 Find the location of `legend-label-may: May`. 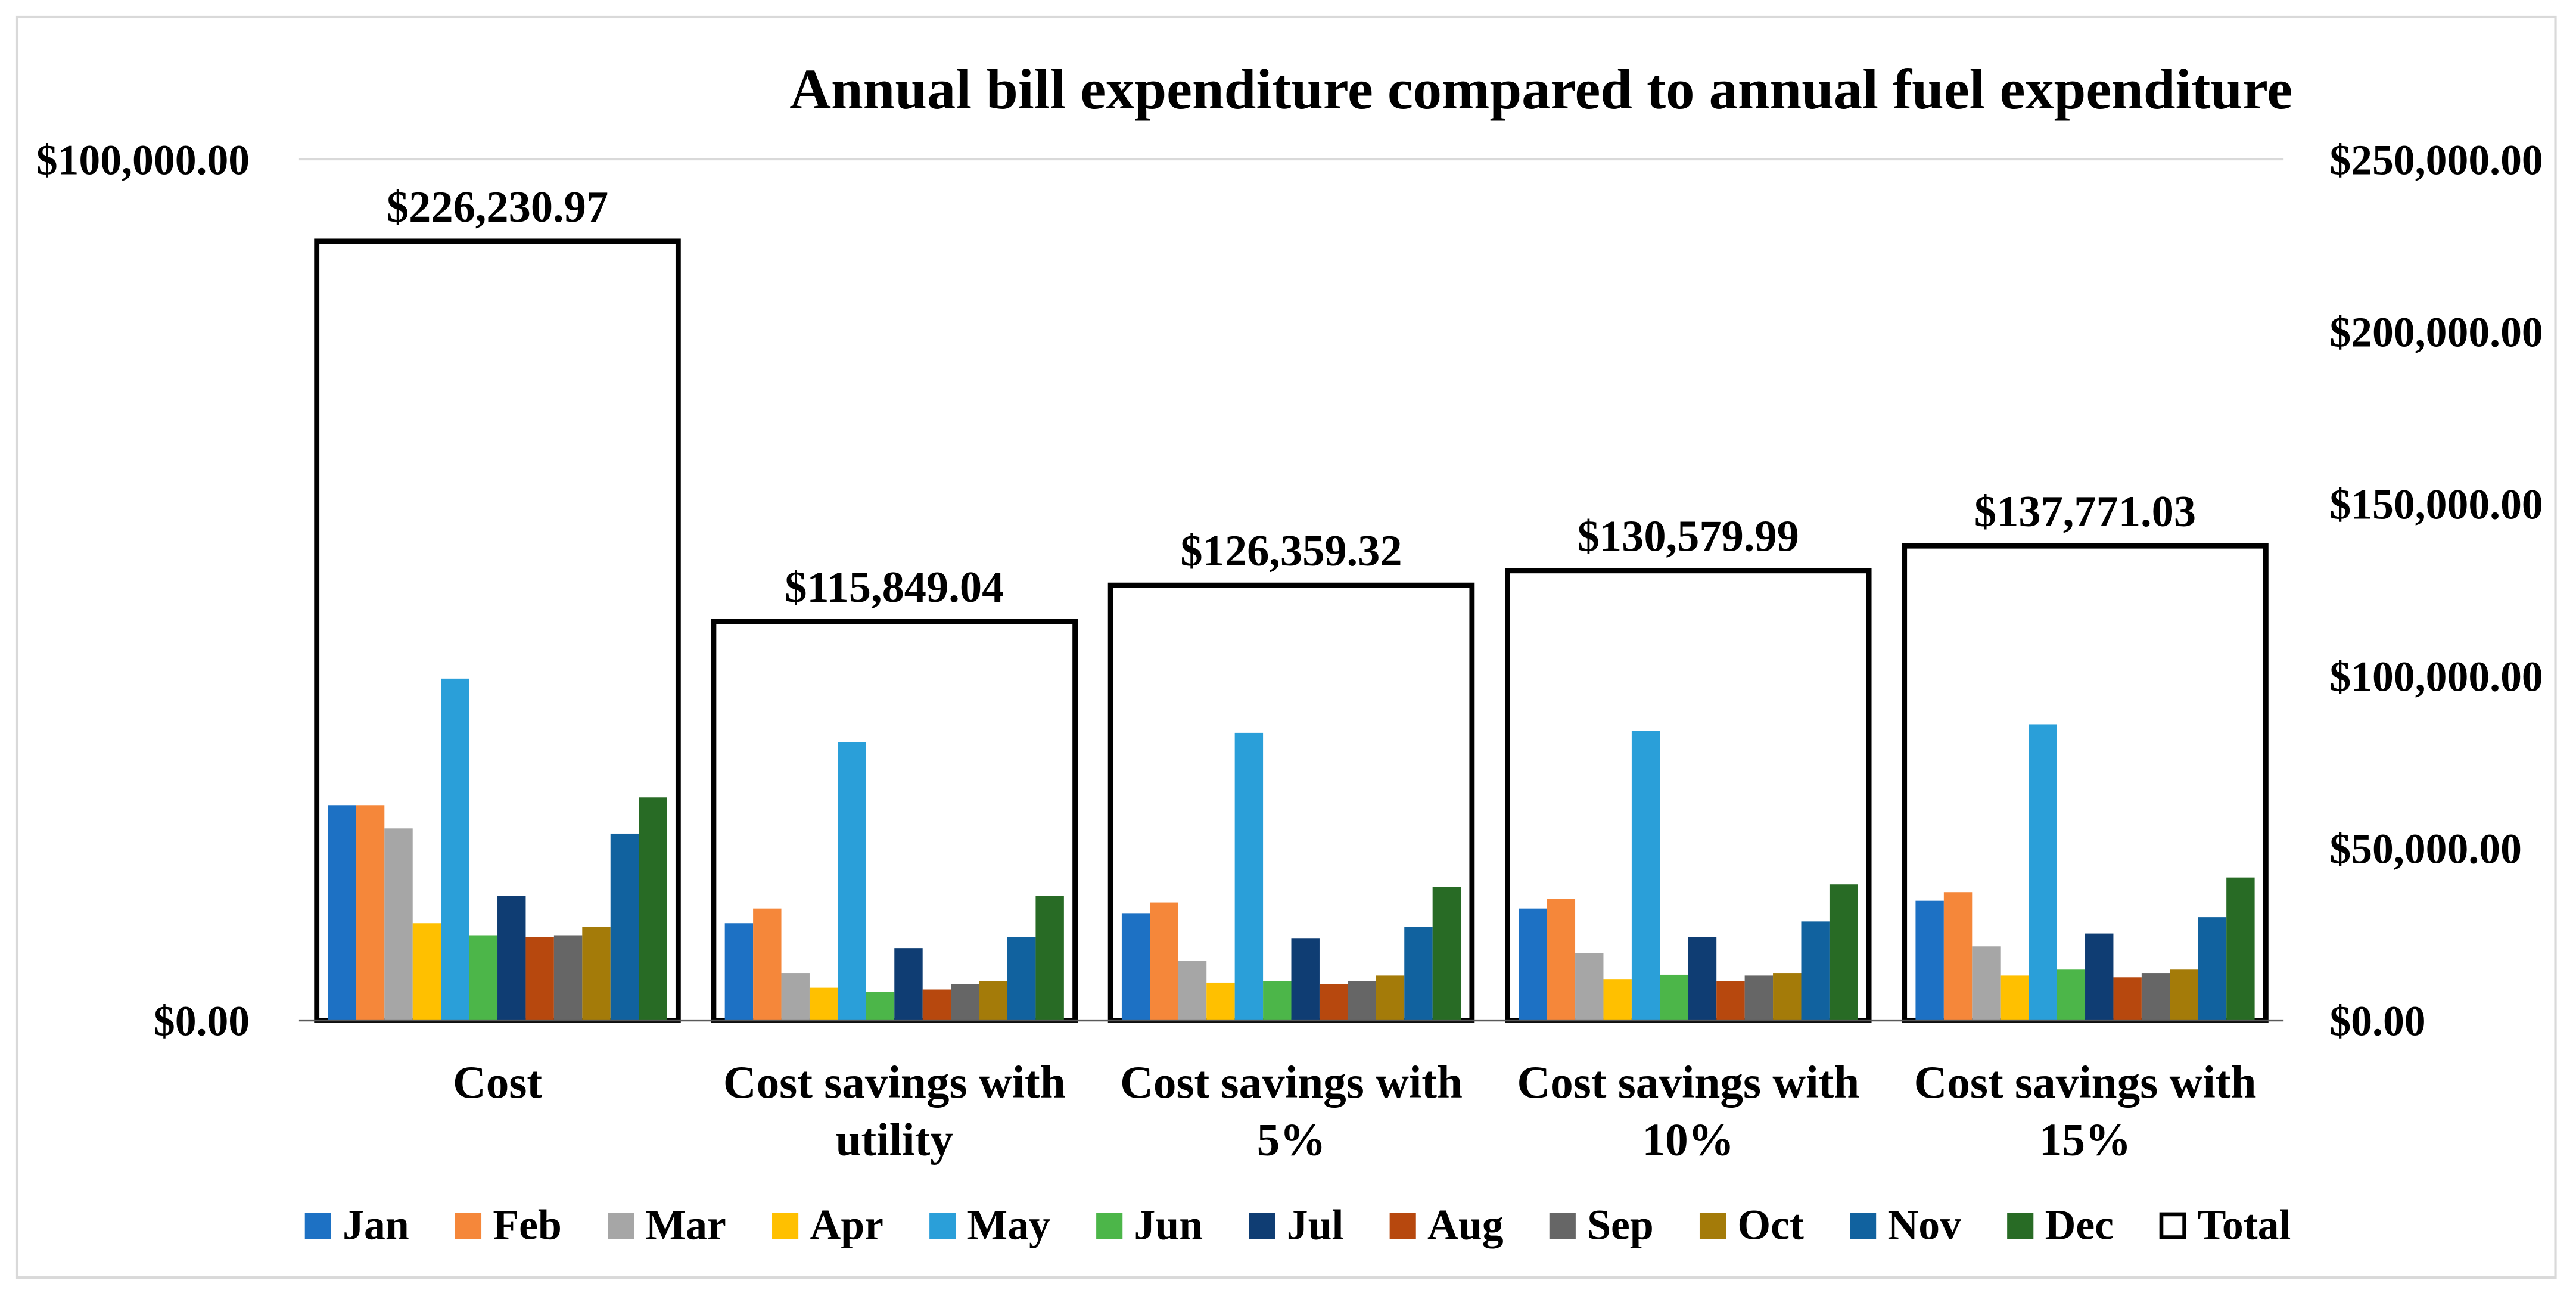

legend-label-may: May is located at coordinates (1009, 1224).